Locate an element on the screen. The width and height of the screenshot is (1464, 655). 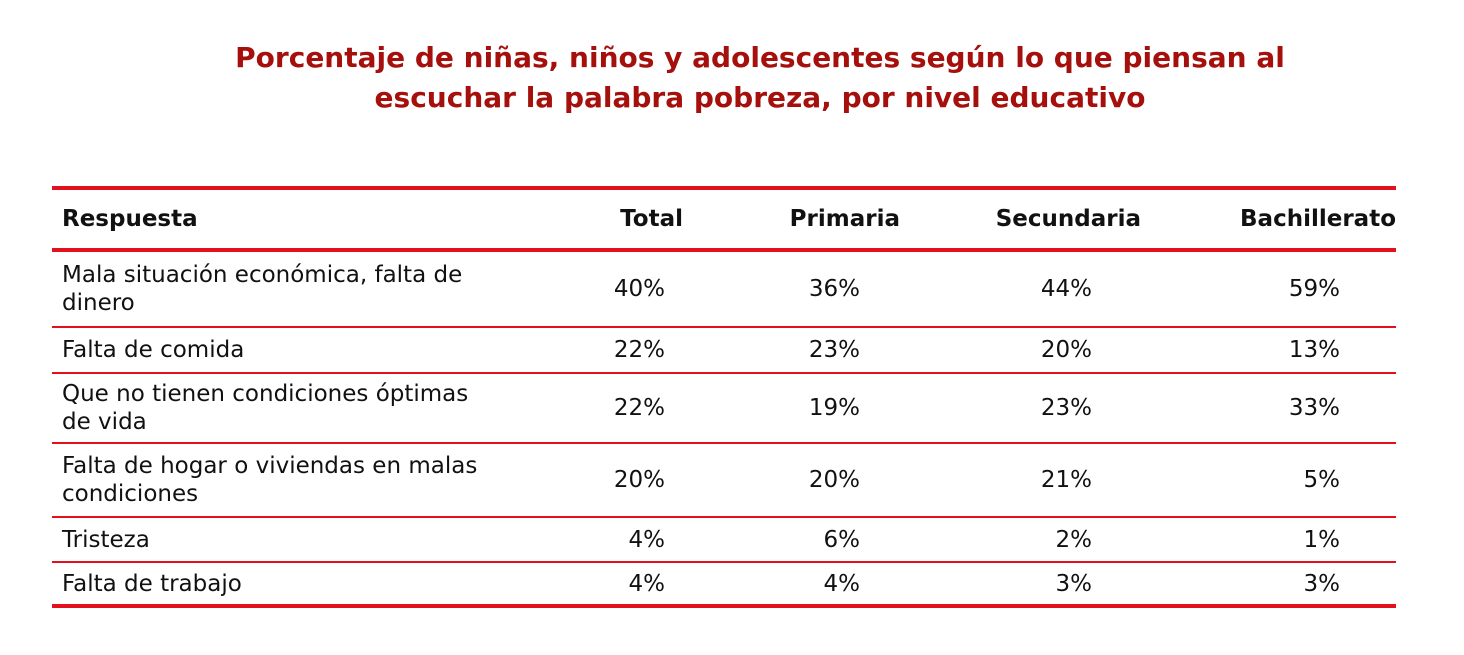
cell-total: 20% is located at coordinates (640, 480).